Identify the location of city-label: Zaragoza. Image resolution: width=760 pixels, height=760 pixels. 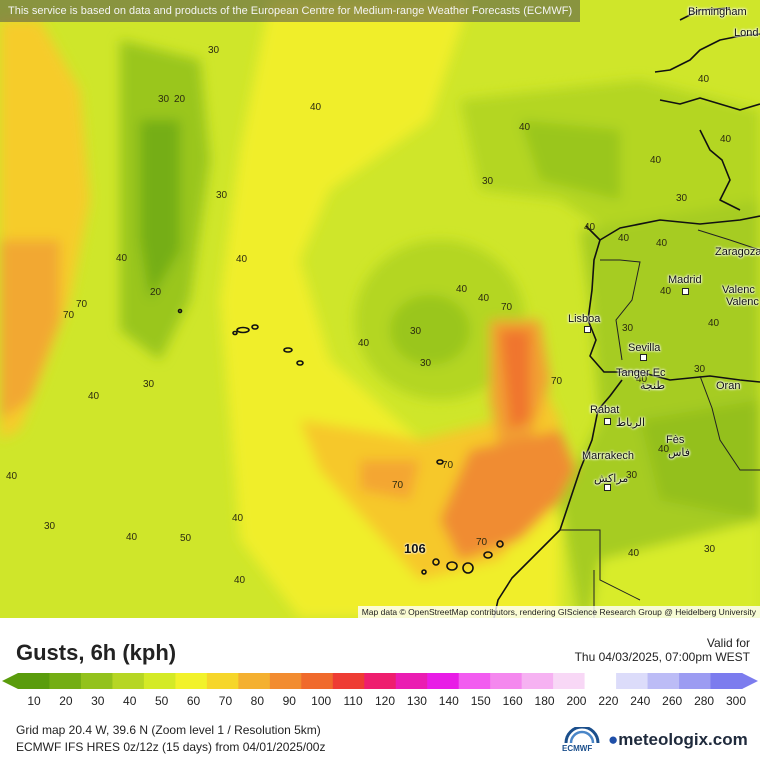
(737, 252).